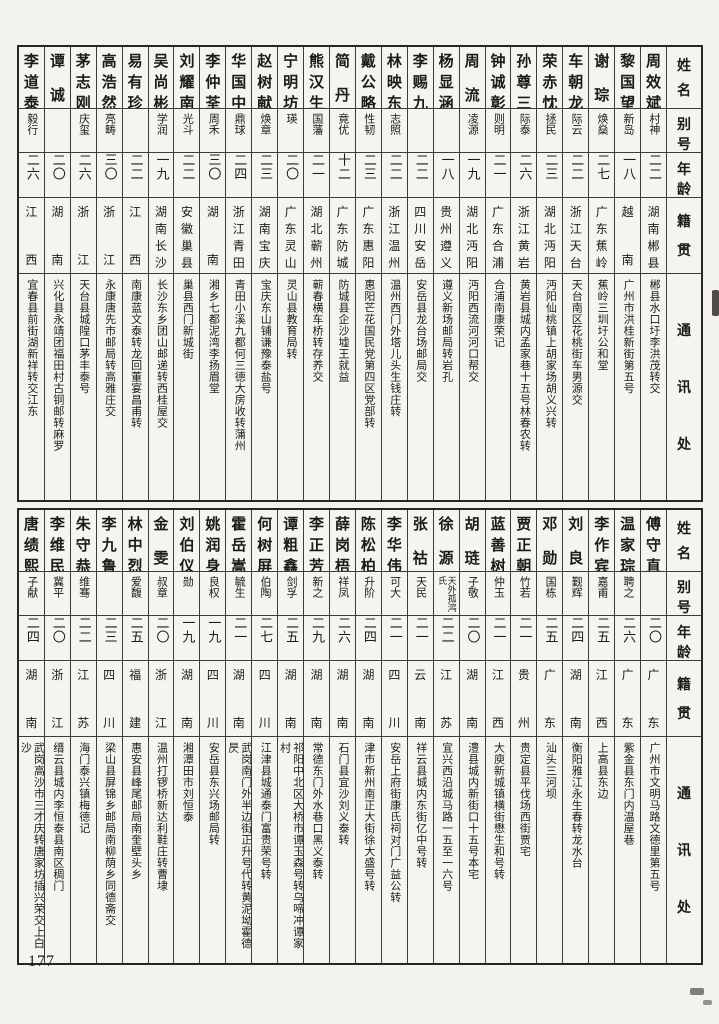 Image resolution: width=719 pixels, height=1024 pixels. Describe the element at coordinates (83, 850) in the screenshot. I see `entry-address: 海门泰兴镇梅德记` at that location.